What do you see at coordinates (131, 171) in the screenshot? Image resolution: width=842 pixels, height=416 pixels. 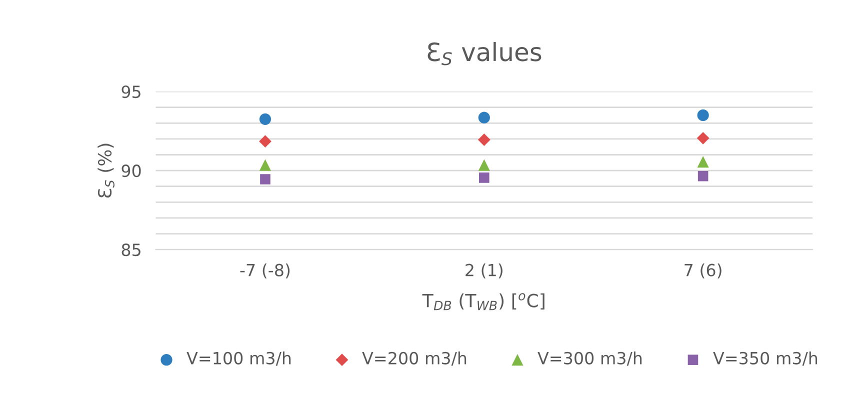 I see `y-tick-label: 90` at bounding box center [131, 171].